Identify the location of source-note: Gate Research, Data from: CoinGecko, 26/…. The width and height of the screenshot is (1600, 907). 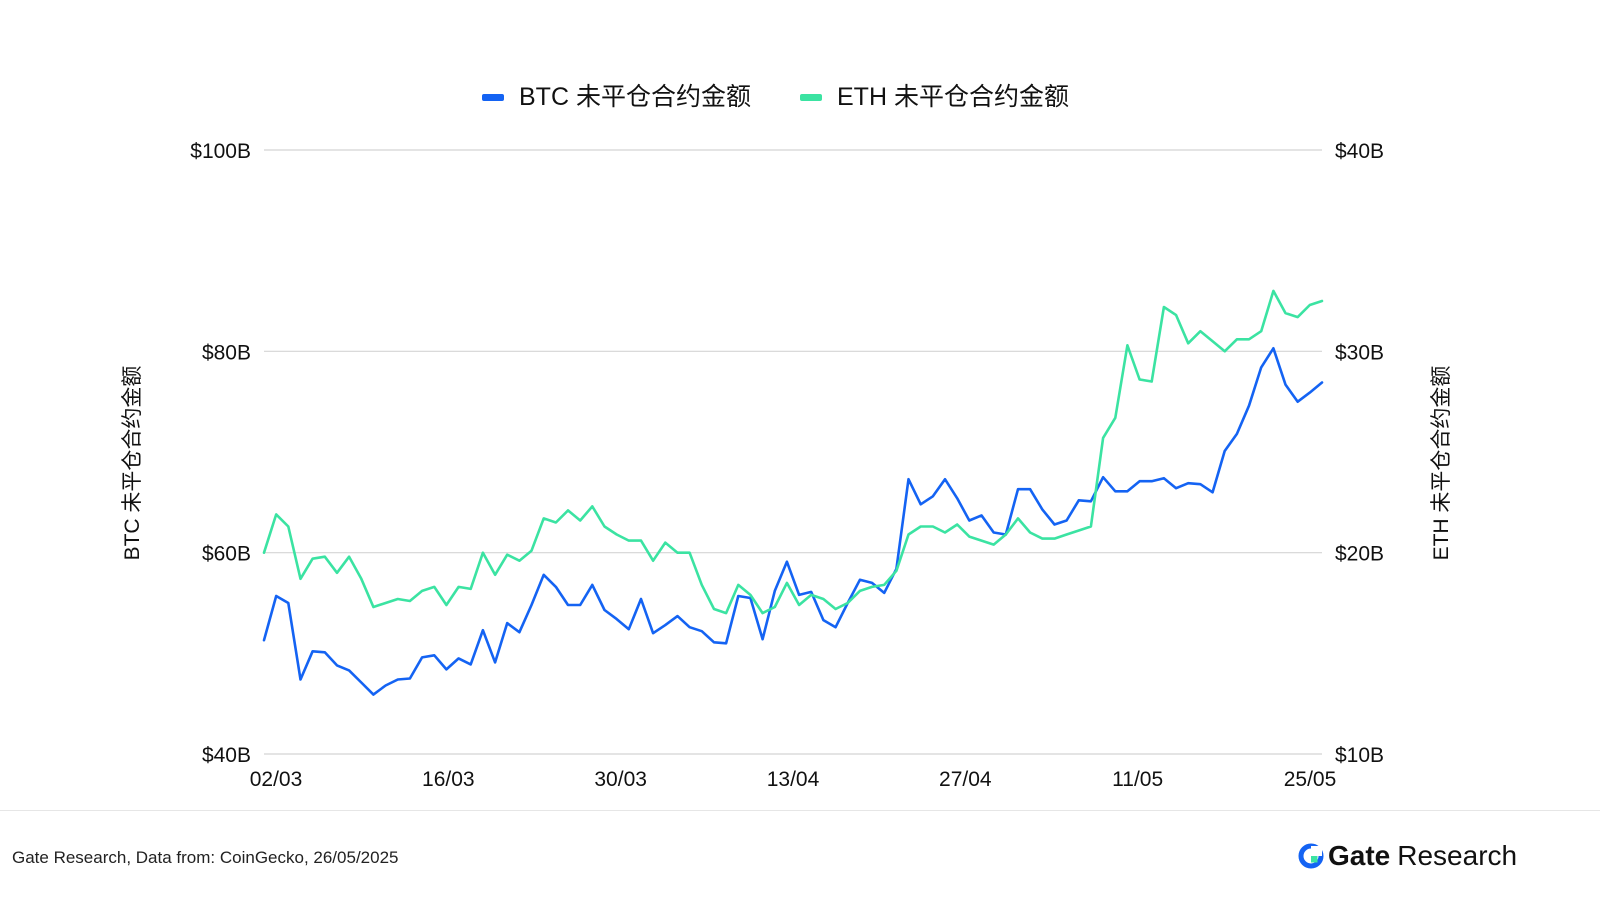
(205, 857).